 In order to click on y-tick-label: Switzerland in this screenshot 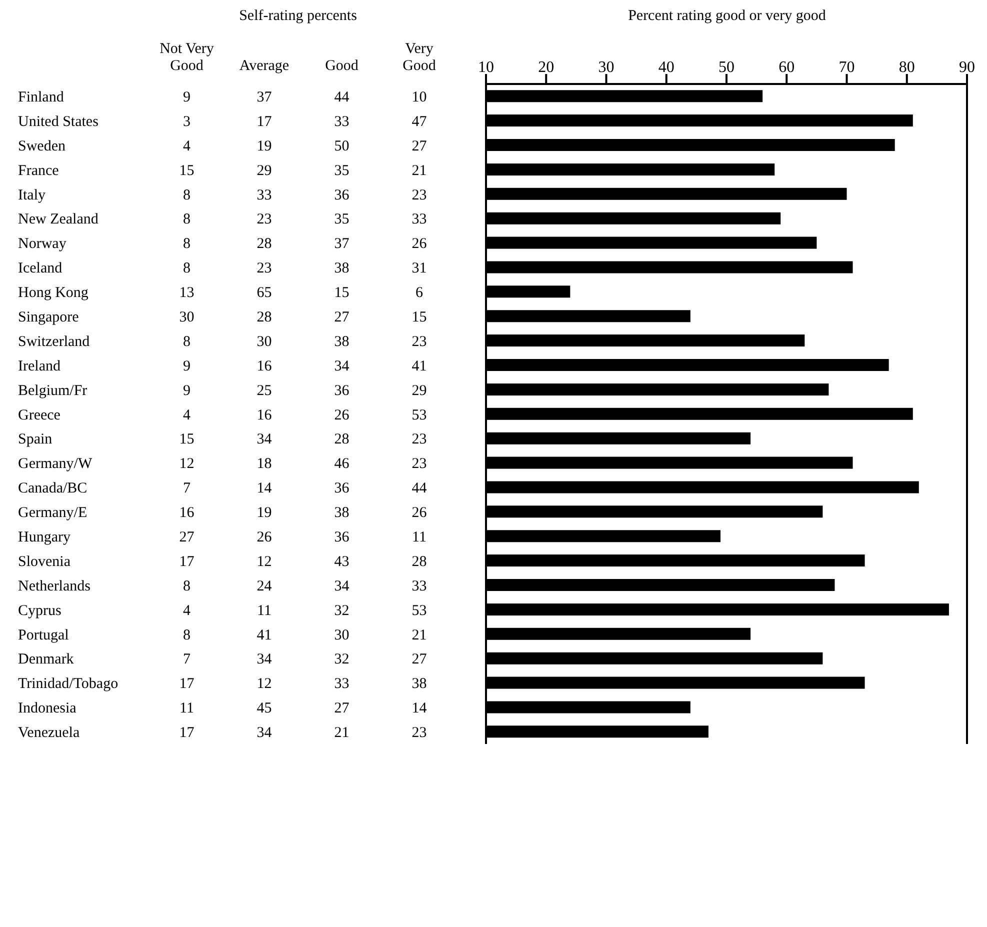, I will do `click(54, 342)`.